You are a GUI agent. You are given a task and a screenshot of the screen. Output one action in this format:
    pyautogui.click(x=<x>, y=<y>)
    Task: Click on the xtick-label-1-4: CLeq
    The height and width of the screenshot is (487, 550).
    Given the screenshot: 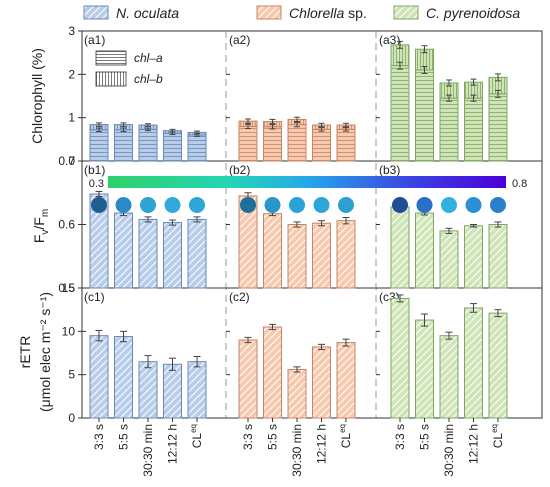 What is the action you would take?
    pyautogui.click(x=345, y=436)
    